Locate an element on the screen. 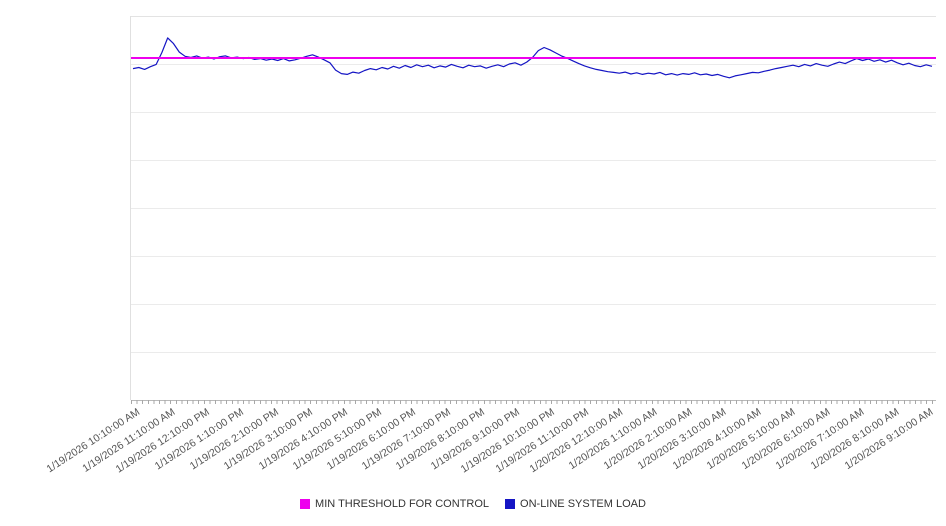  x-axis-label: 1/19/2026 10:10:00 AM is located at coordinates (93, 441).